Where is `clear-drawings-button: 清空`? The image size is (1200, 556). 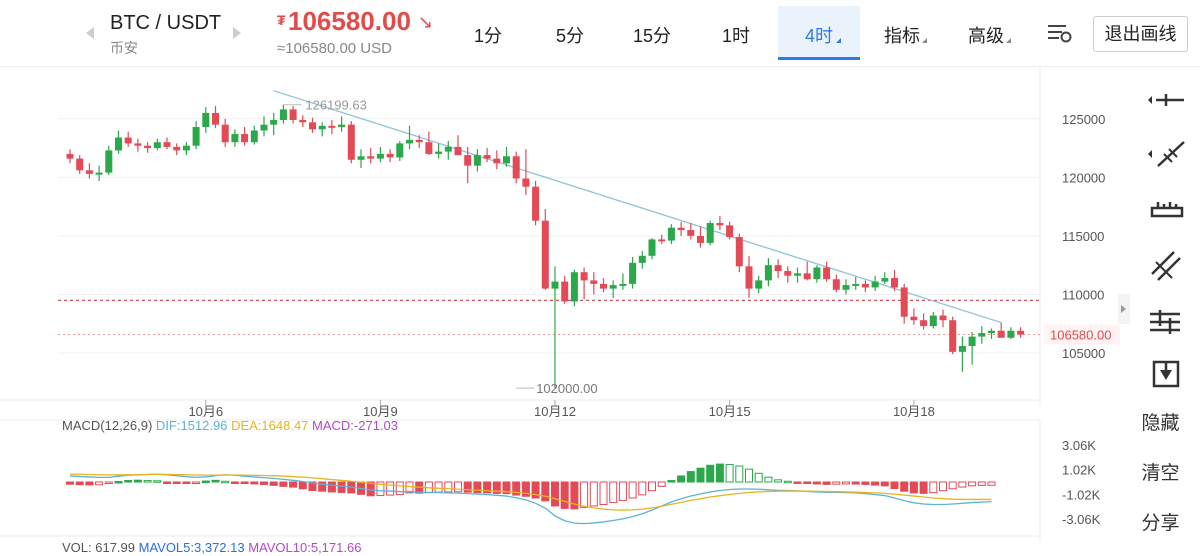 clear-drawings-button: 清空 is located at coordinates (1160, 473).